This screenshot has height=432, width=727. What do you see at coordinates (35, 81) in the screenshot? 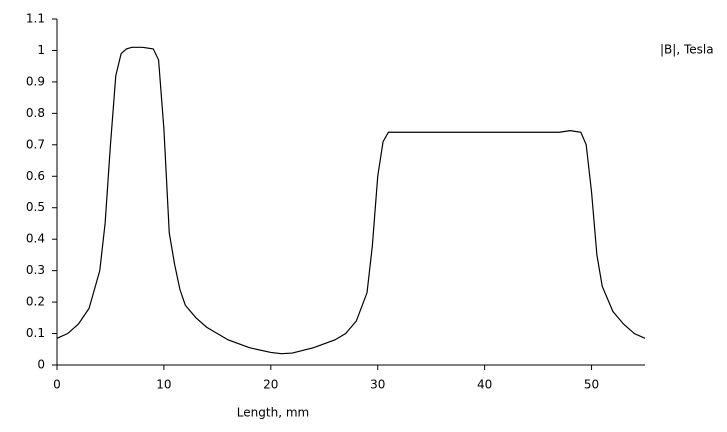
I see `y-tick-label: 0.9` at bounding box center [35, 81].